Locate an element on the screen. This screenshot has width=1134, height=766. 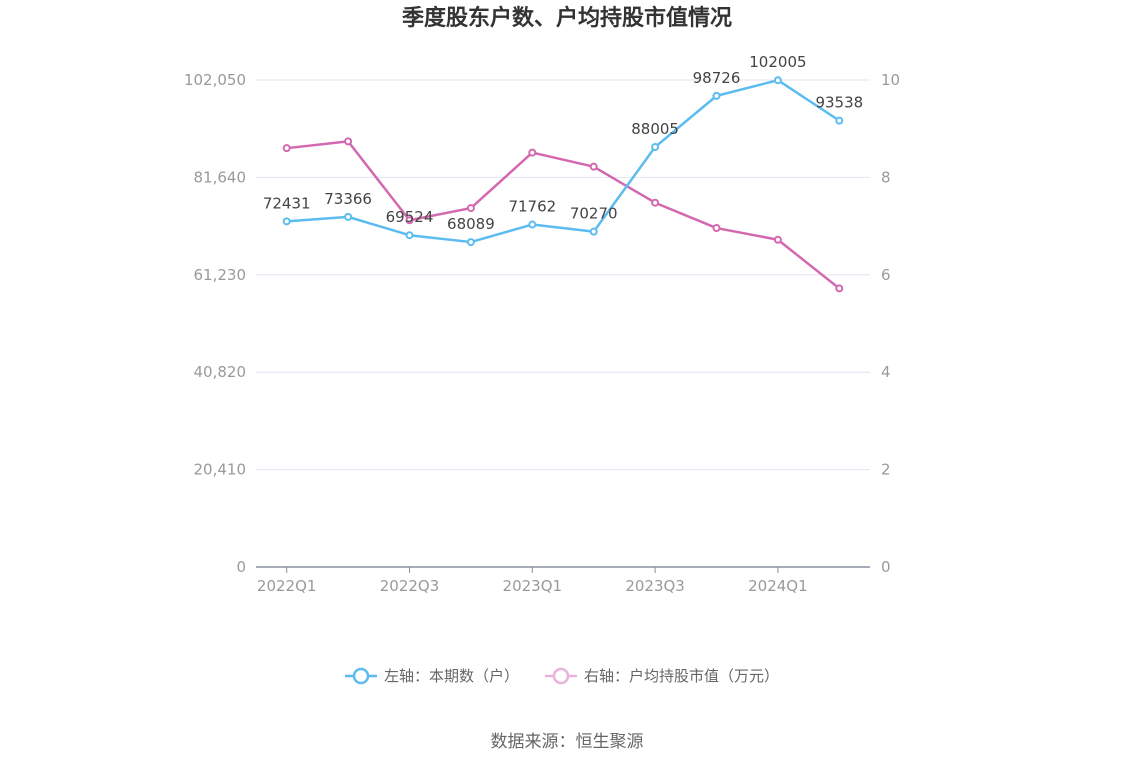
holders-data-label: 72431 is located at coordinates (287, 203).